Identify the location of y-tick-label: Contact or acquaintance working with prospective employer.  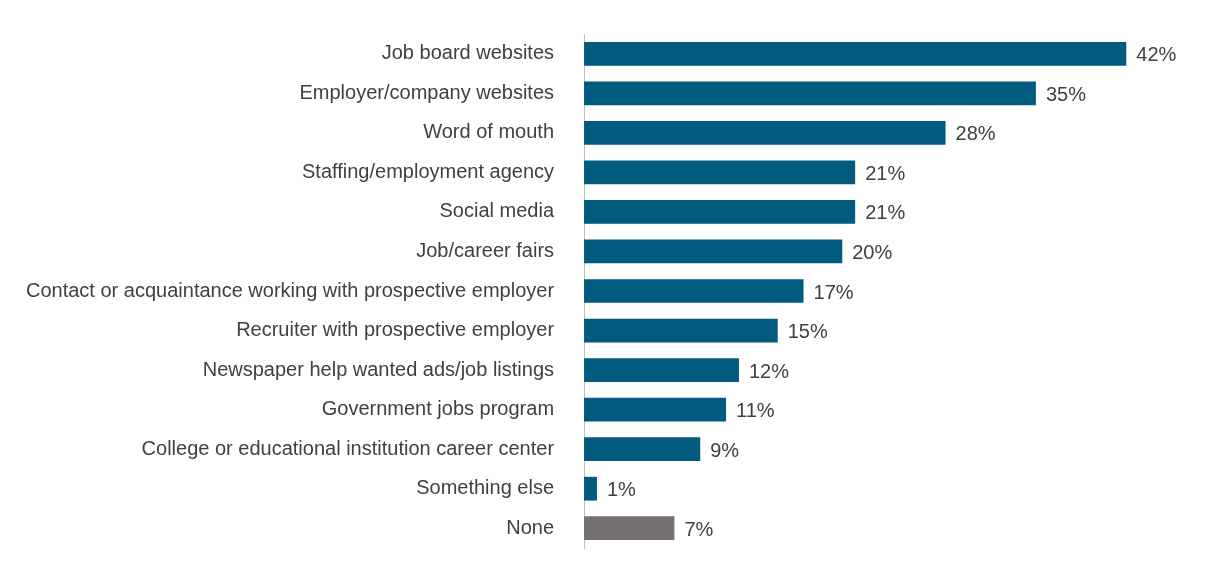
(290, 289).